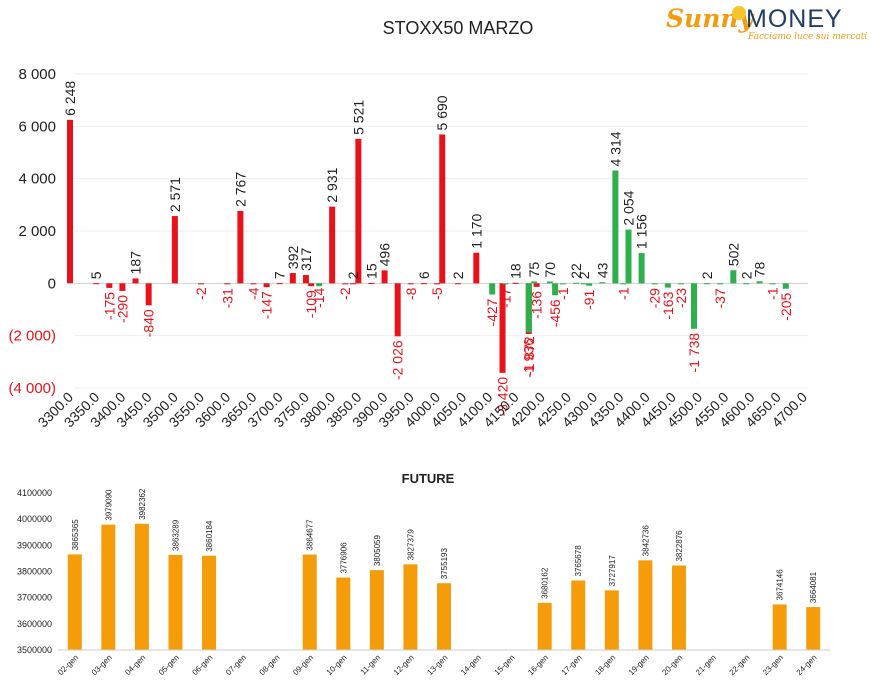  I want to click on x-tick-label: 11-gen, so click(371, 665).